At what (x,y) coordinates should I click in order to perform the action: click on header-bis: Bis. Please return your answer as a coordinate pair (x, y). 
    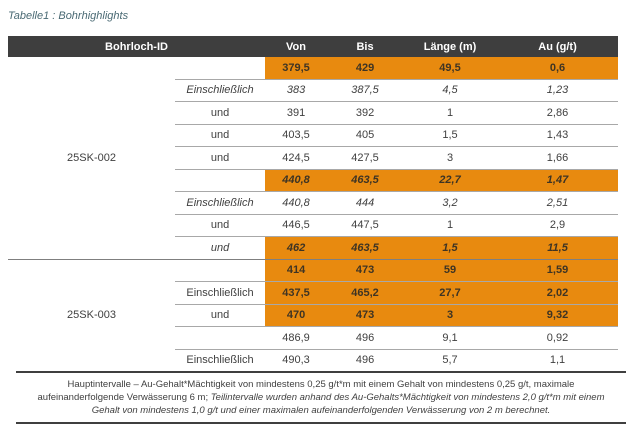
    Looking at the image, I should click on (365, 46).